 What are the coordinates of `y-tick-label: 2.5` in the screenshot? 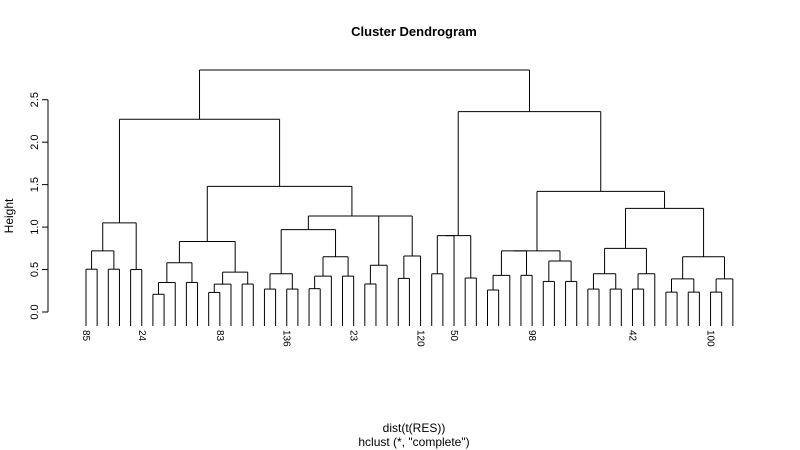 It's located at (35, 99).